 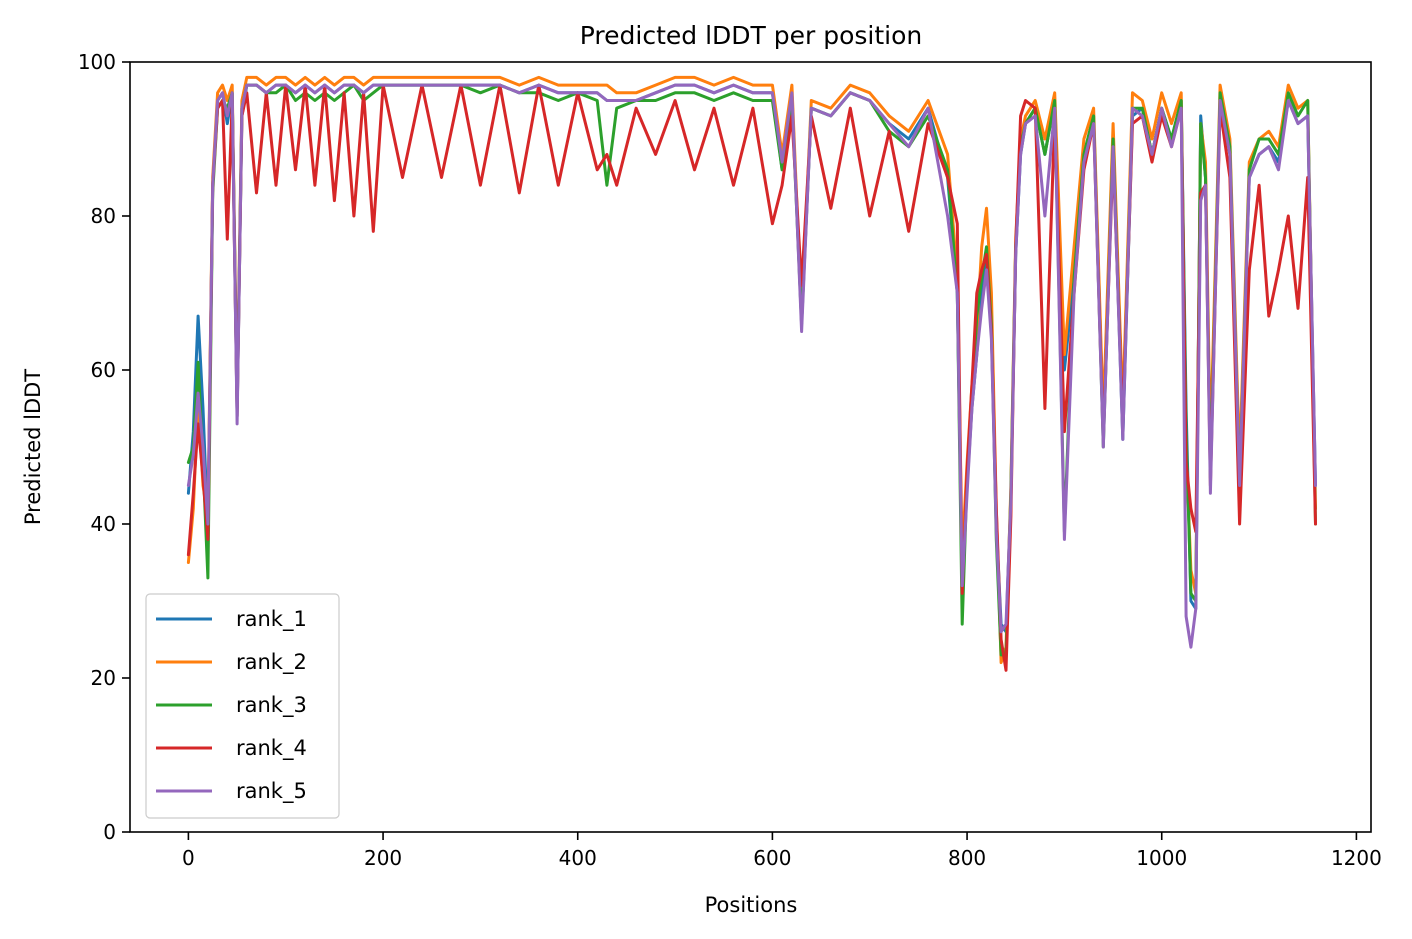 What do you see at coordinates (271, 748) in the screenshot?
I see `legend-label-rank-4: rank_4` at bounding box center [271, 748].